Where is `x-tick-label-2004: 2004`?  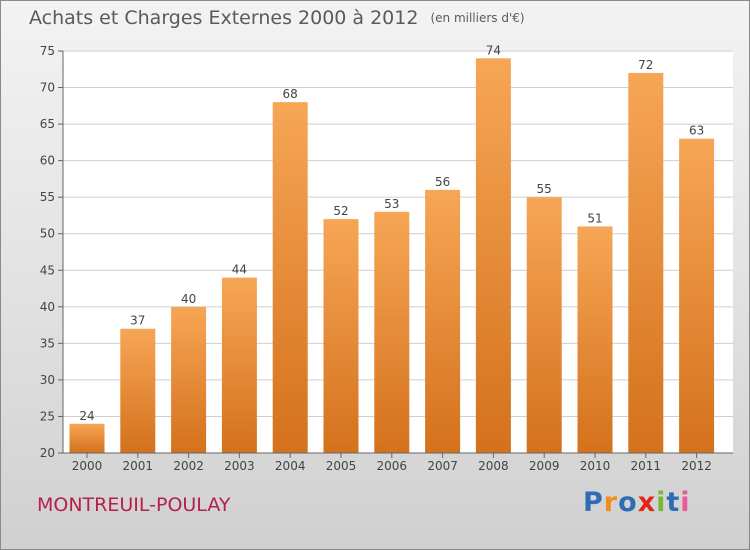 x-tick-label-2004: 2004 is located at coordinates (290, 466).